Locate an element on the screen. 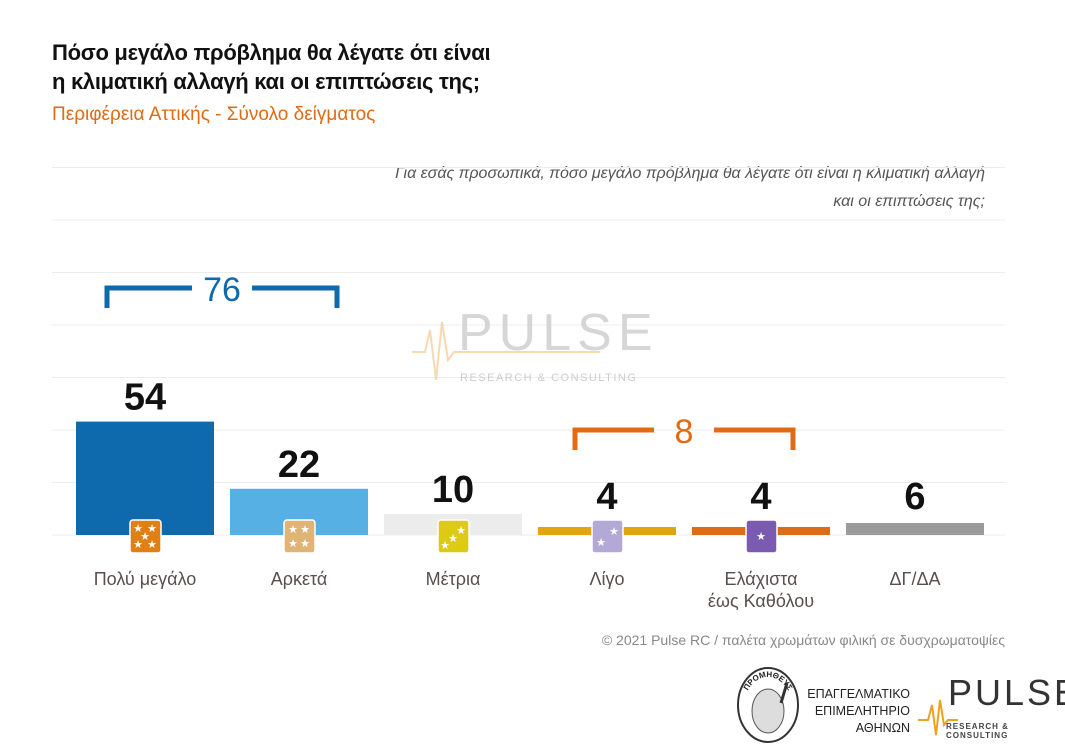 Image resolution: width=1065 pixels, height=750 pixels. eea-line-2: ΕΠΙΜΕΛΗΤΗΡΙΟ is located at coordinates (862, 711).